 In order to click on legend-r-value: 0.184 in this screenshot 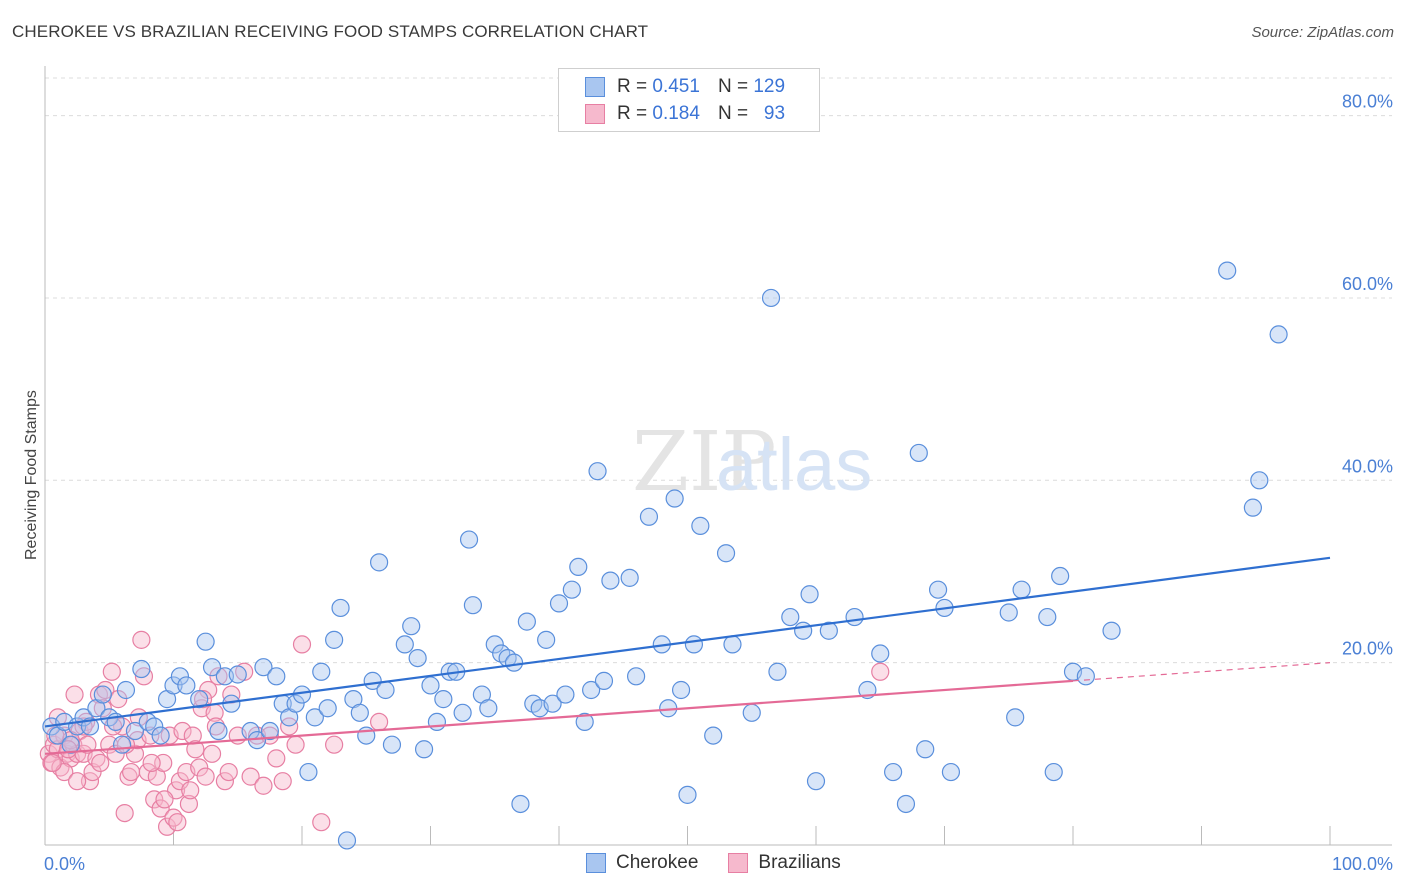, I will do `click(676, 113)`.